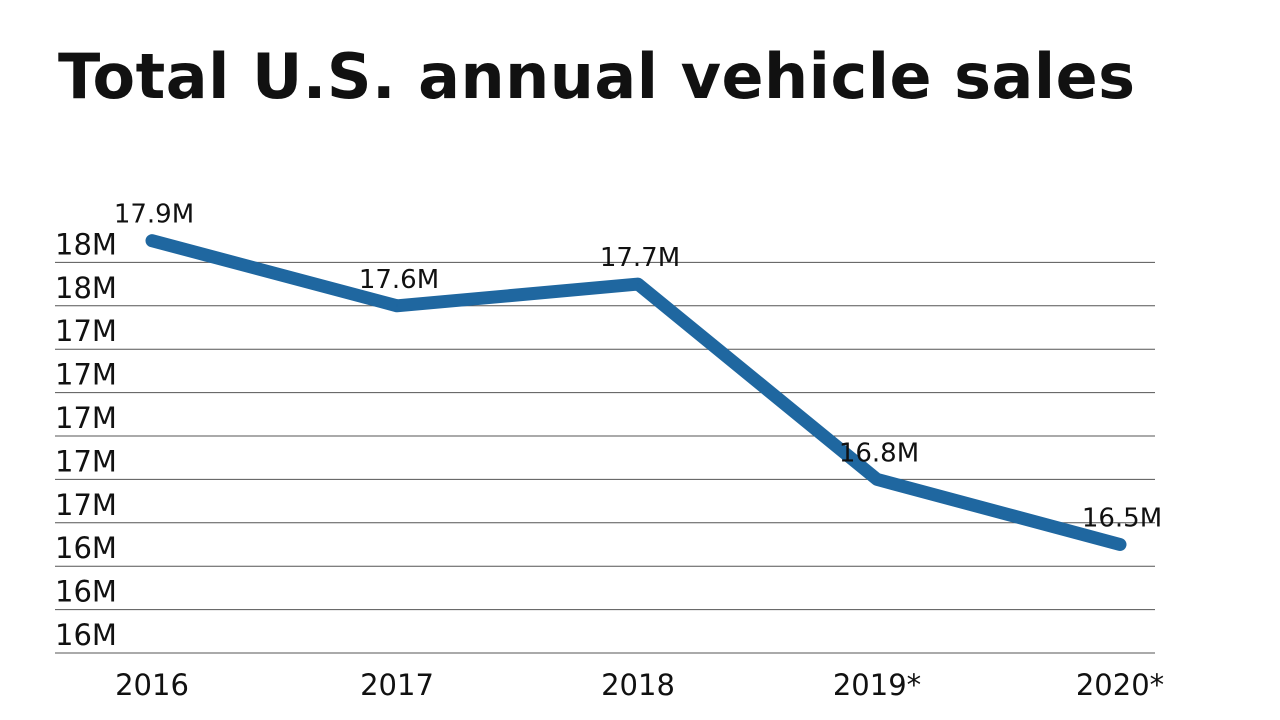 The image size is (1280, 720). I want to click on data-label: 17.9M, so click(154, 215).